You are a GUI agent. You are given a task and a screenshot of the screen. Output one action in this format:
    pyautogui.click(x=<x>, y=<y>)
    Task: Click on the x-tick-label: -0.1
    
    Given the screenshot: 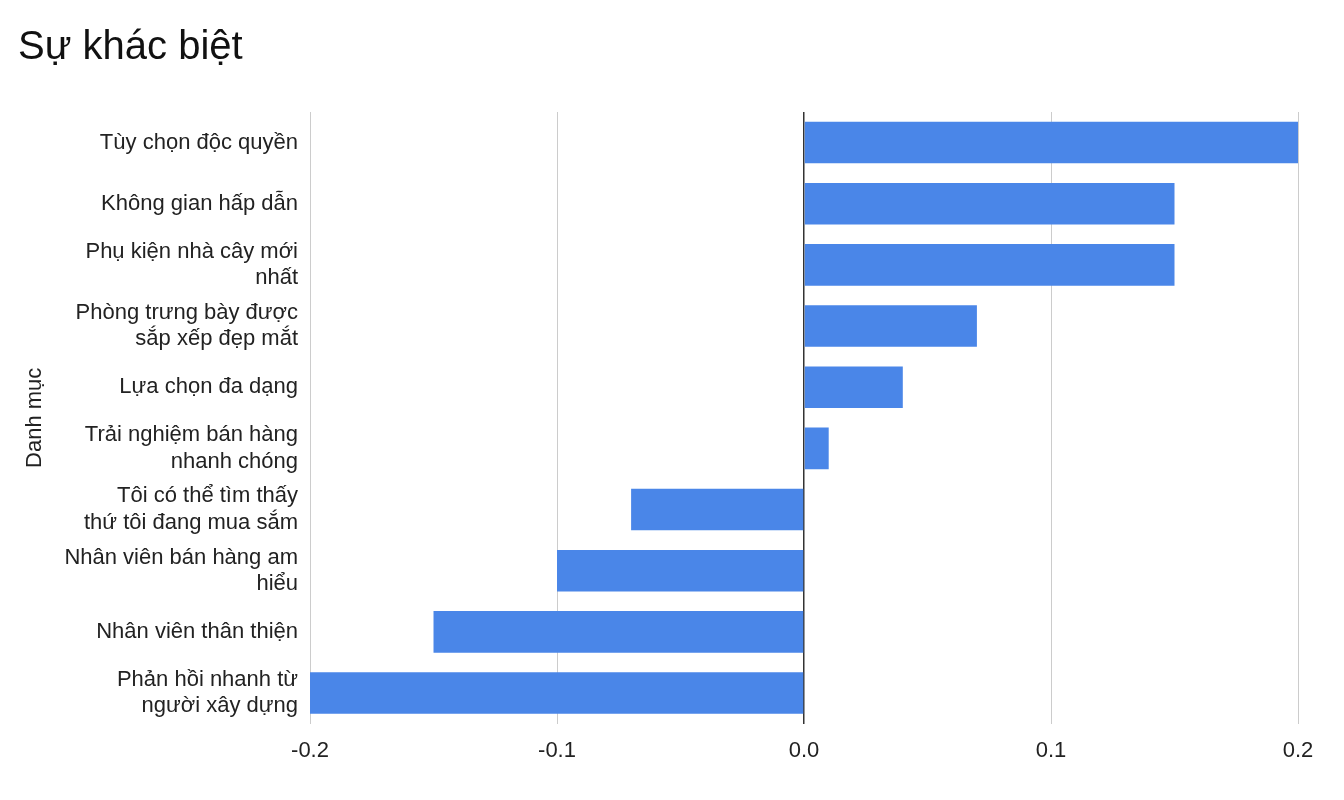 What is the action you would take?
    pyautogui.click(x=557, y=749)
    